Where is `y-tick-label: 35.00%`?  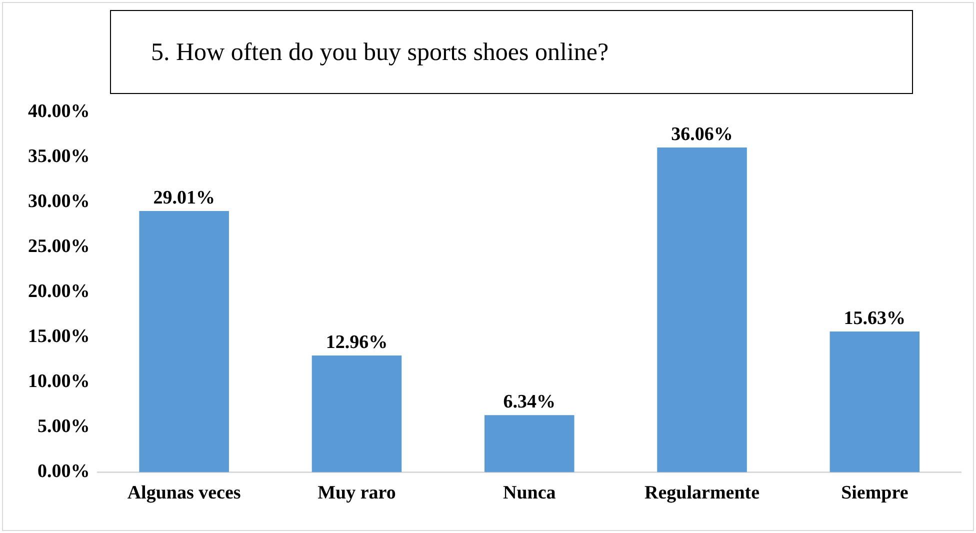 y-tick-label: 35.00% is located at coordinates (59, 156).